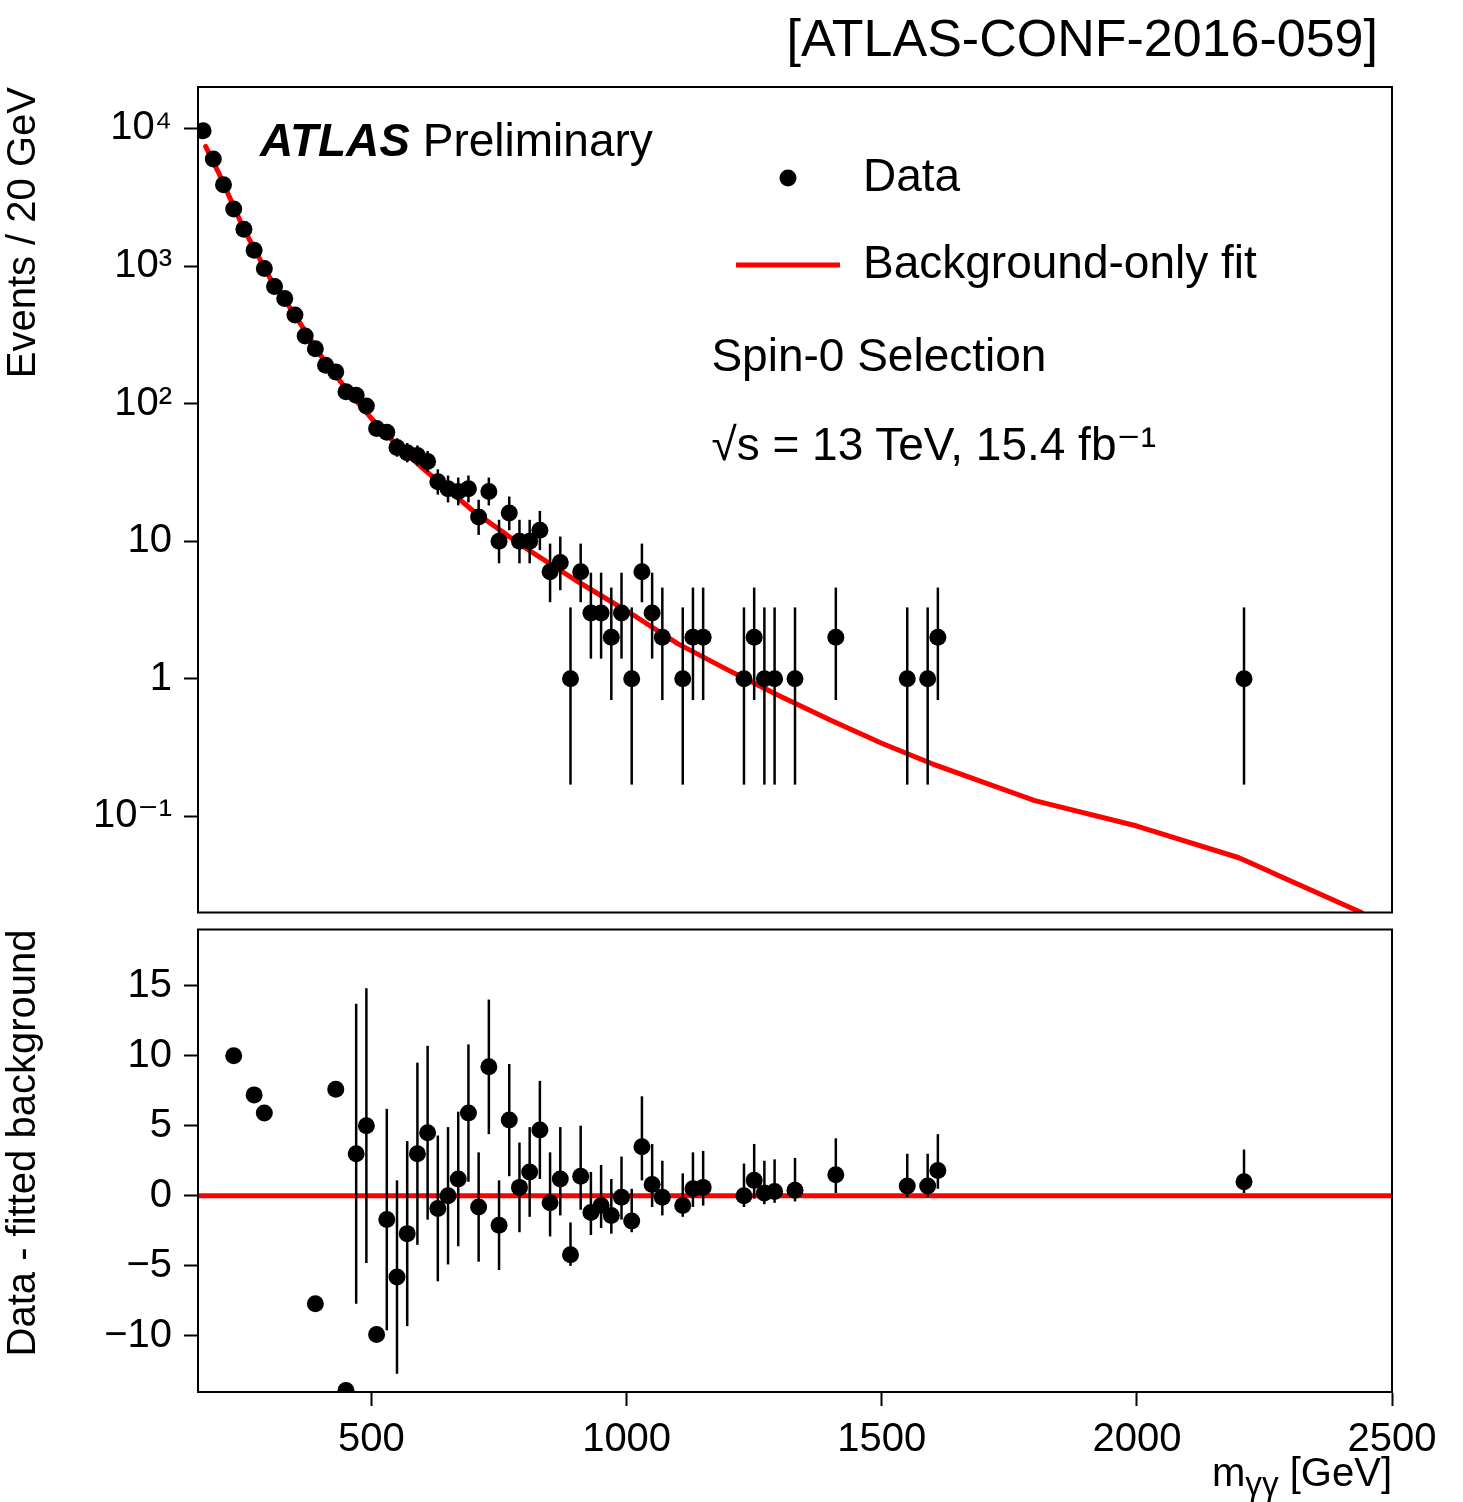 The image size is (1463, 1502). What do you see at coordinates (934, 444) in the screenshot?
I see `annotation: √s = 13 TeV, 15.4 fb⁻¹` at bounding box center [934, 444].